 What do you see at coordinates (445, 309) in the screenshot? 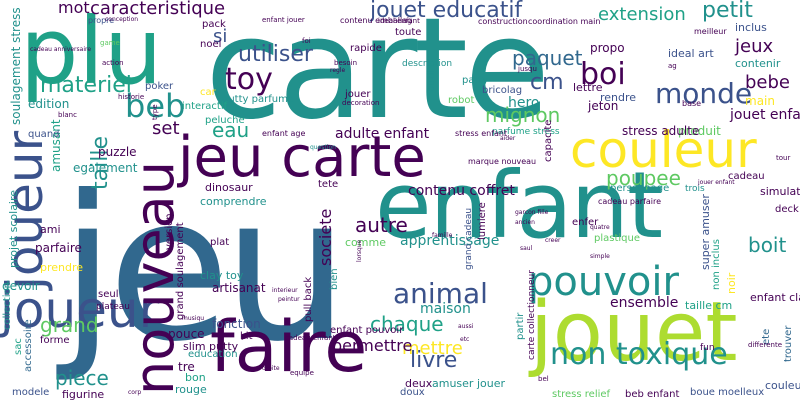
I see `word-maison: maison` at bounding box center [445, 309].